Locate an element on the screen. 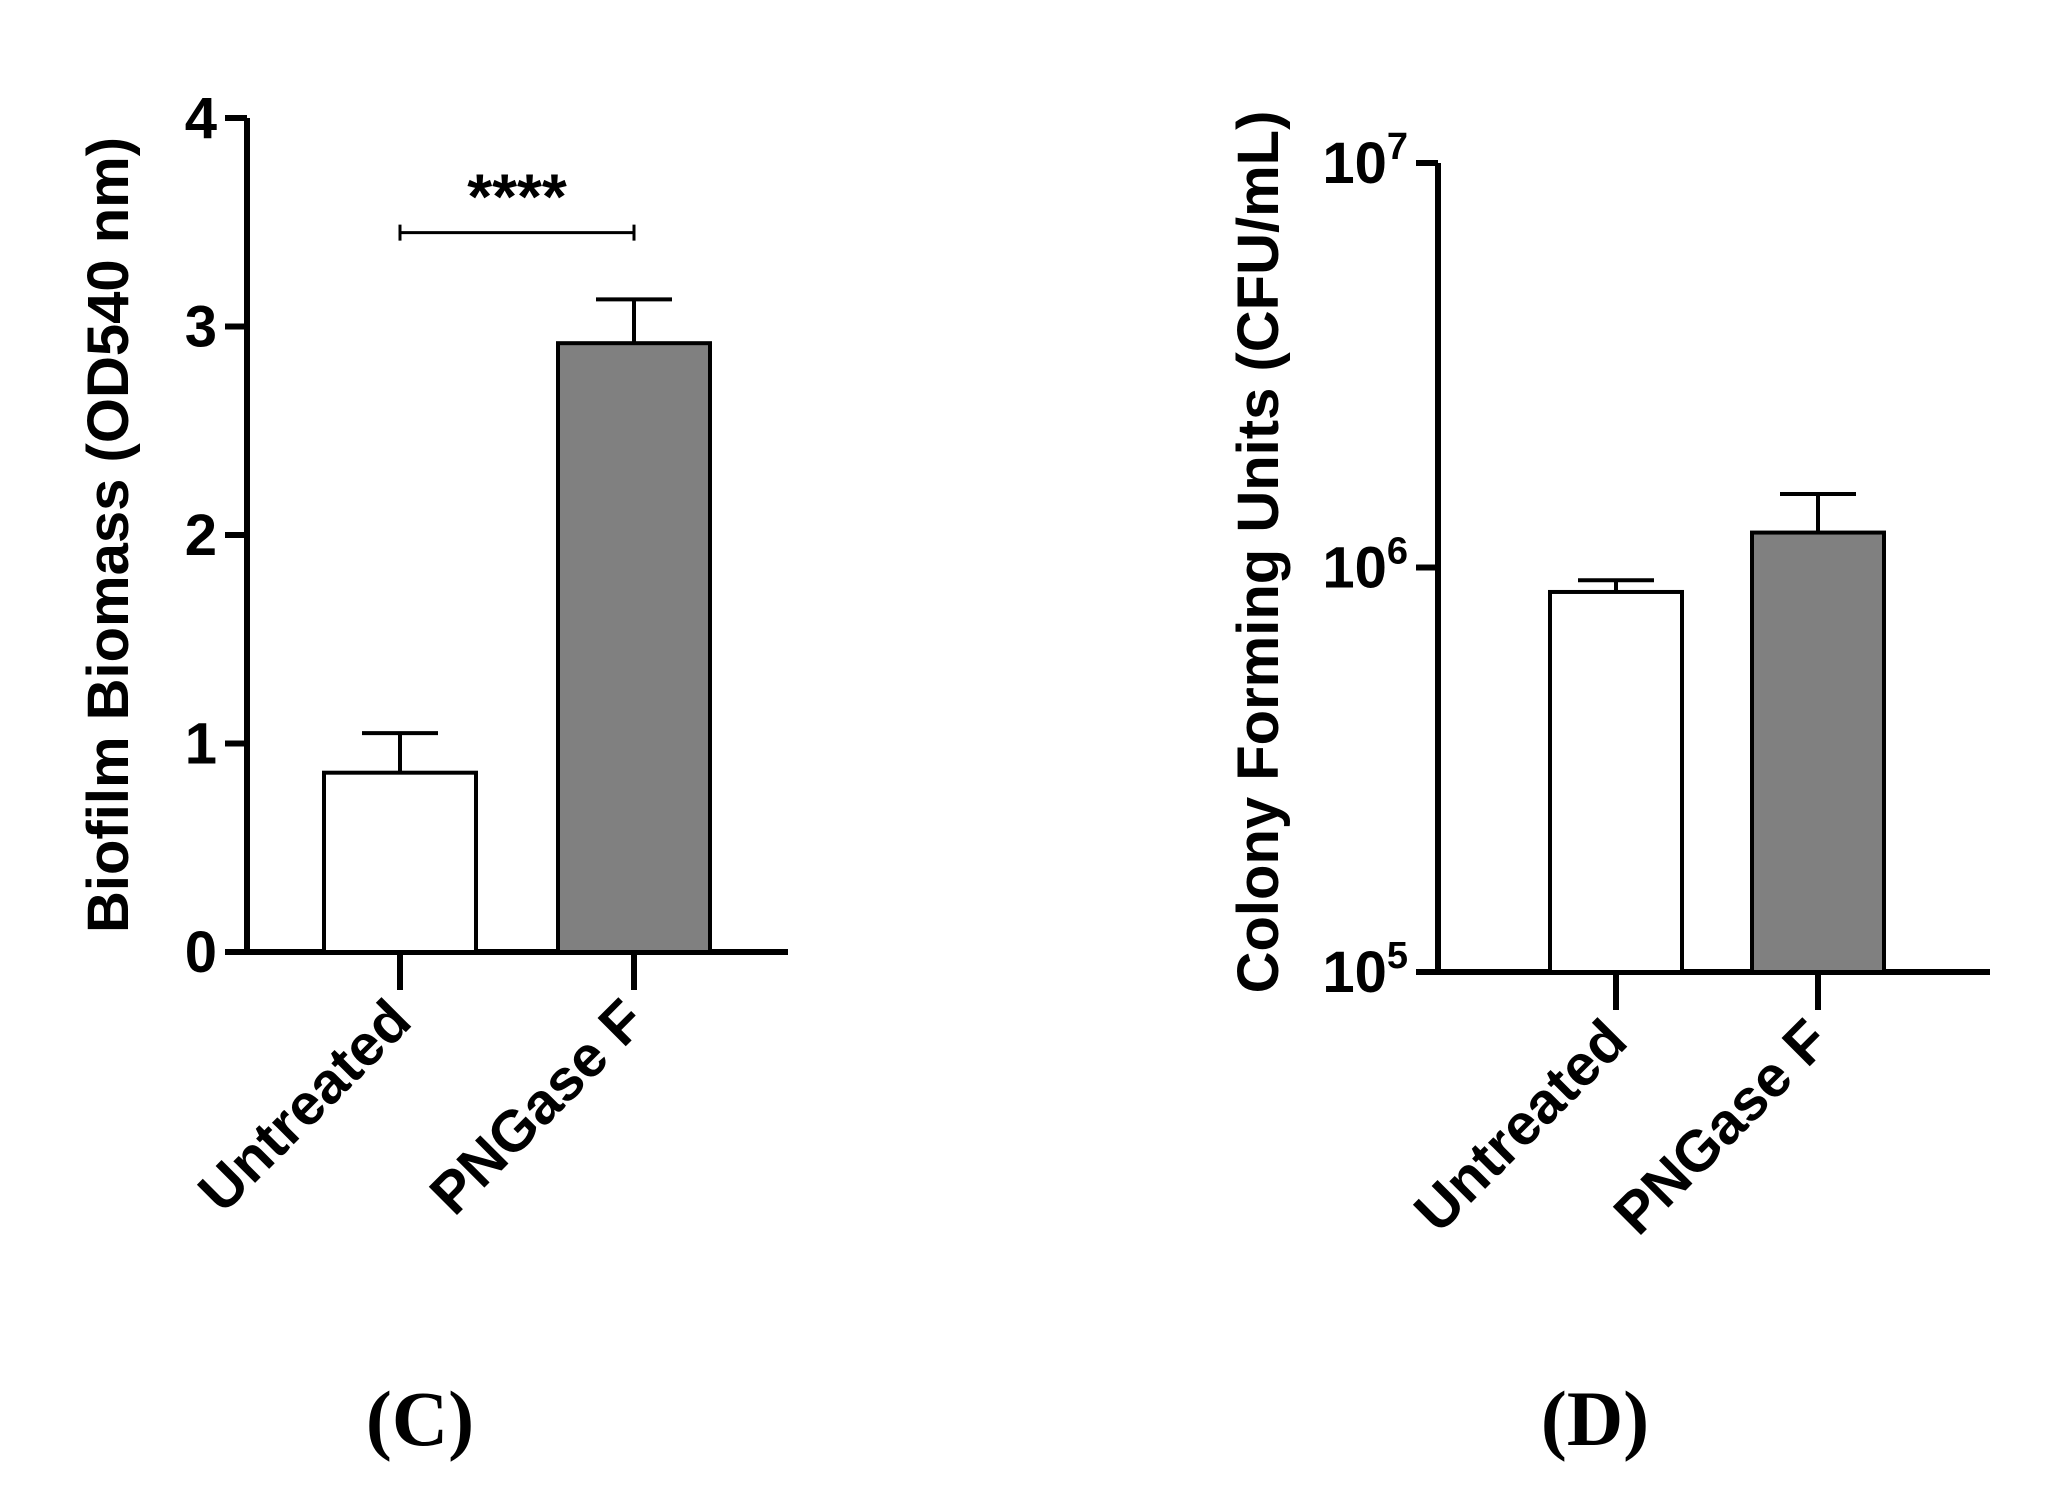 This screenshot has height=1490, width=2054. c-significance: **** is located at coordinates (517, 201).